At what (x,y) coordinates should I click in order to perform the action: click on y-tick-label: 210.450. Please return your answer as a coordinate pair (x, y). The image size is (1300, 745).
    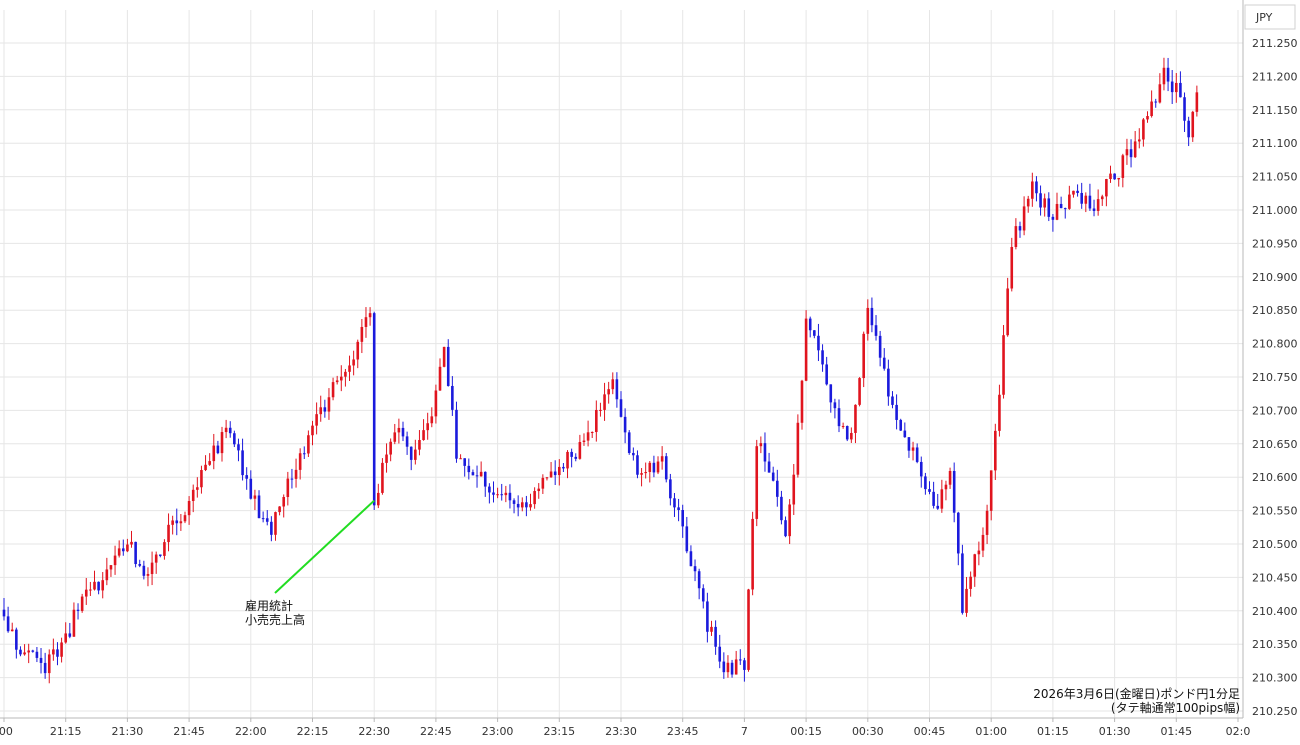
    Looking at the image, I should click on (1275, 577).